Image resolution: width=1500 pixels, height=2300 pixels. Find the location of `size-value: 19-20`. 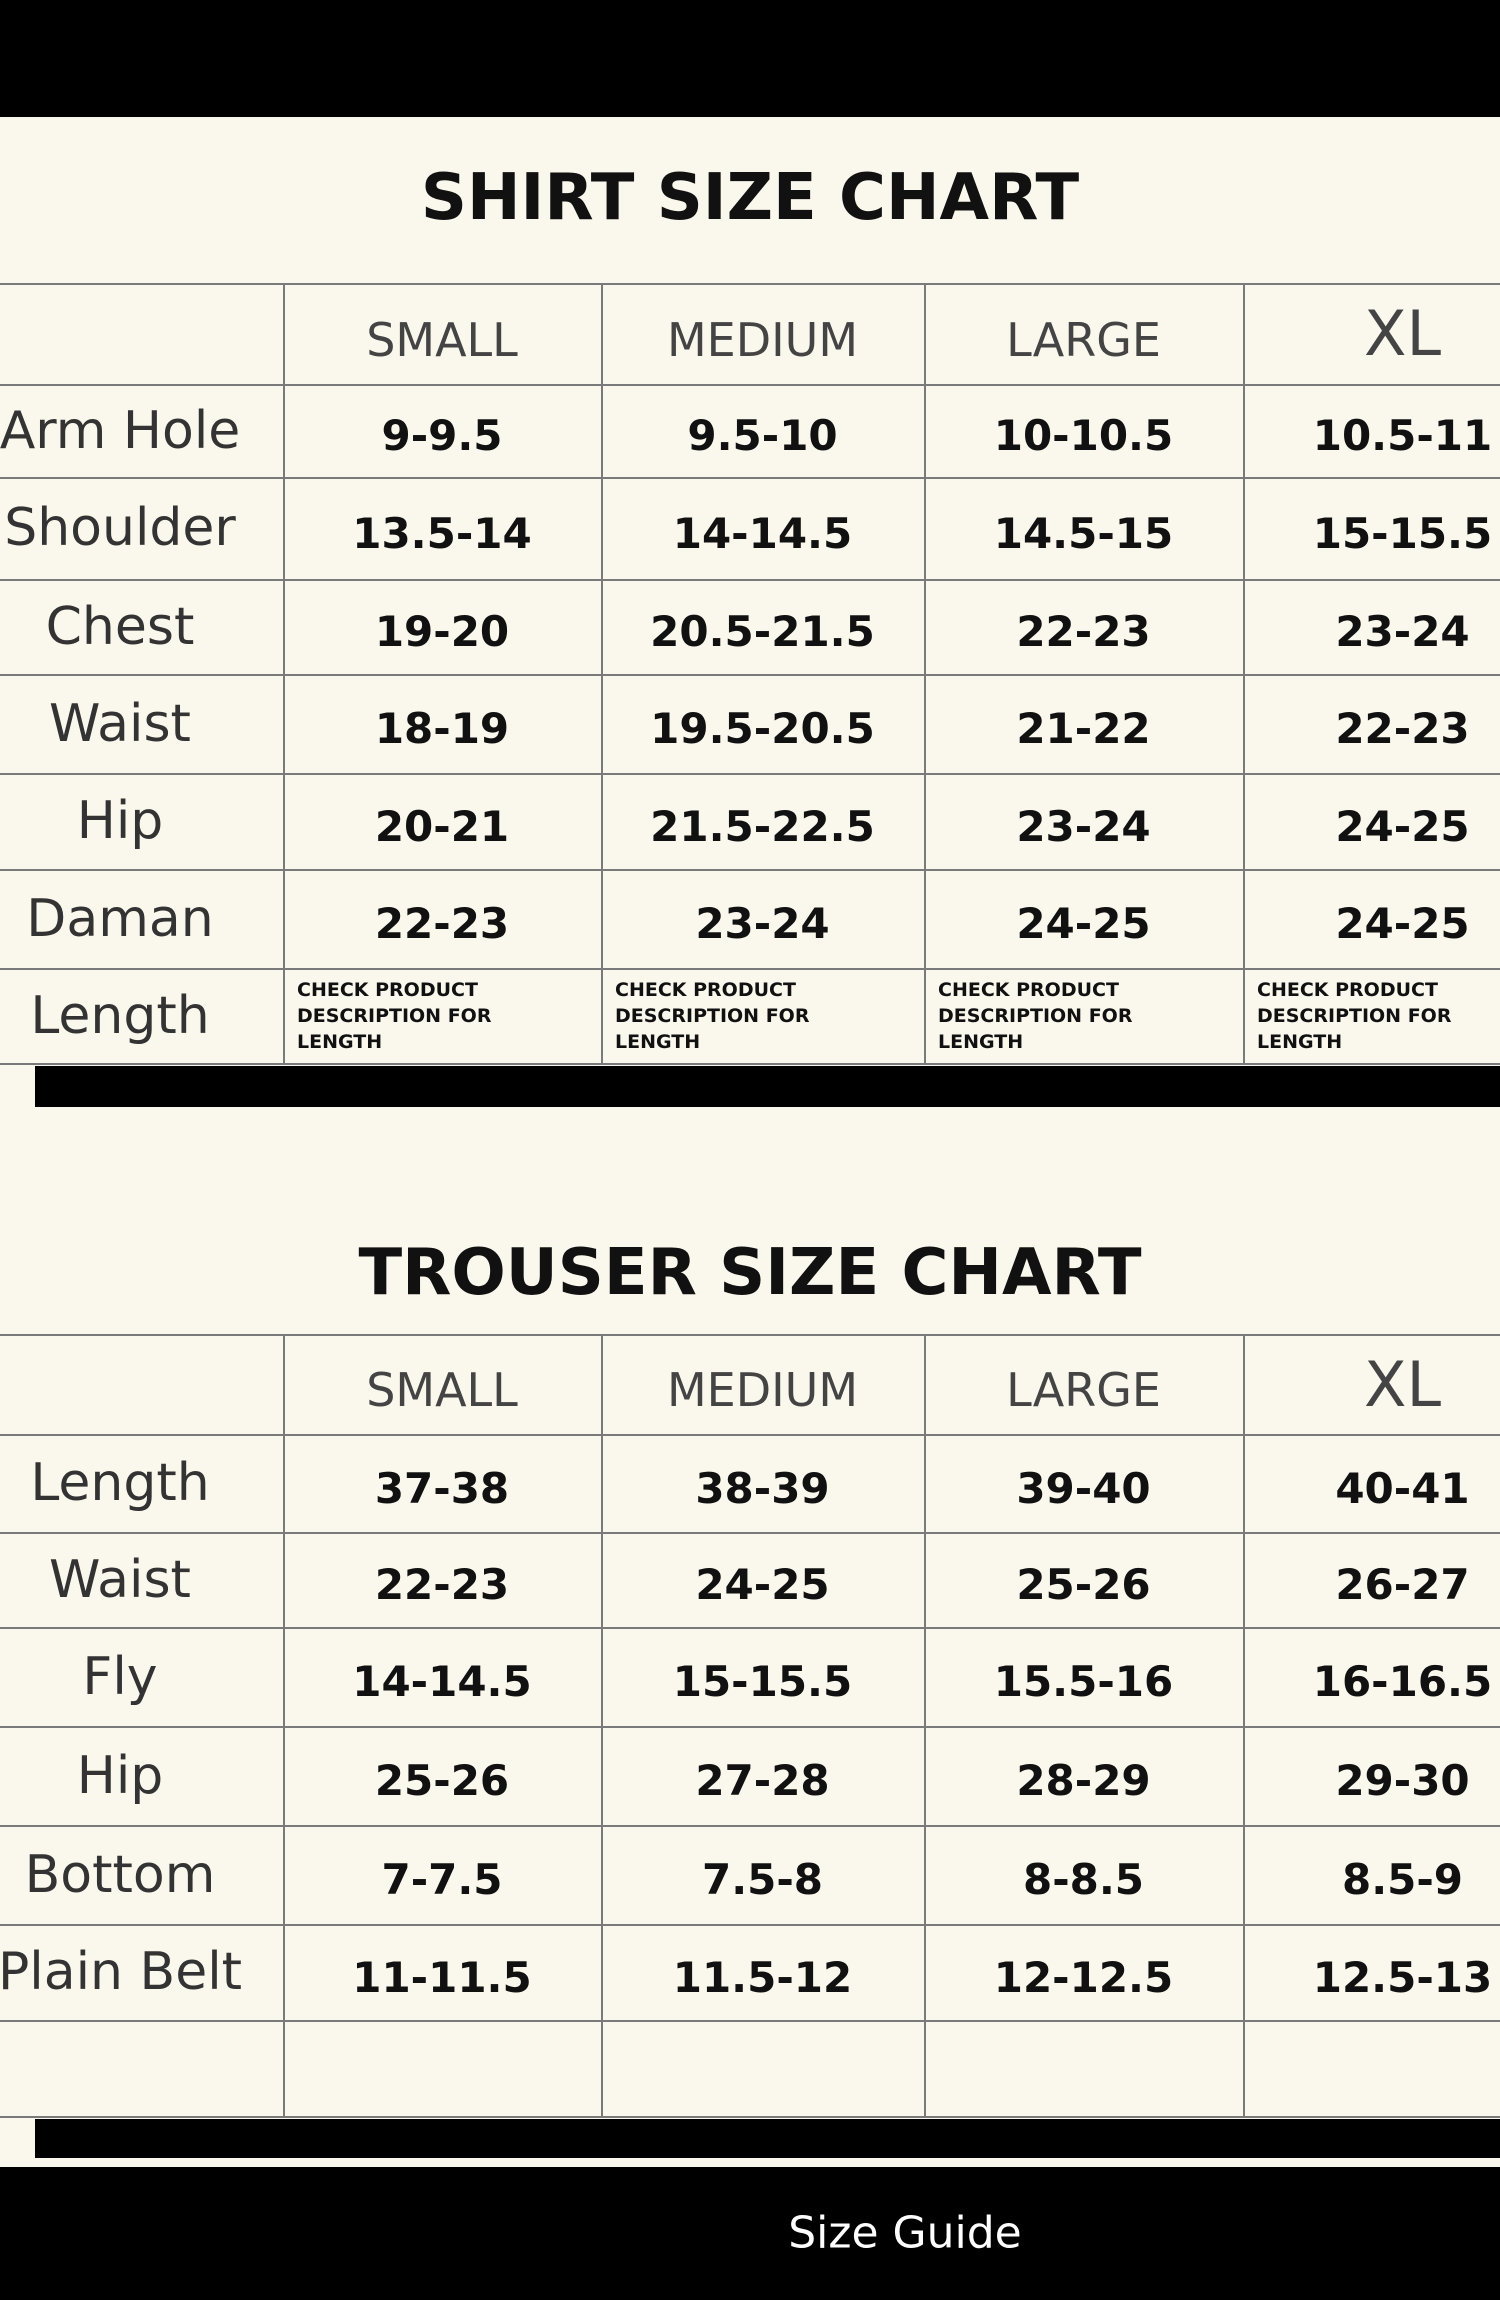

size-value: 19-20 is located at coordinates (442, 631).